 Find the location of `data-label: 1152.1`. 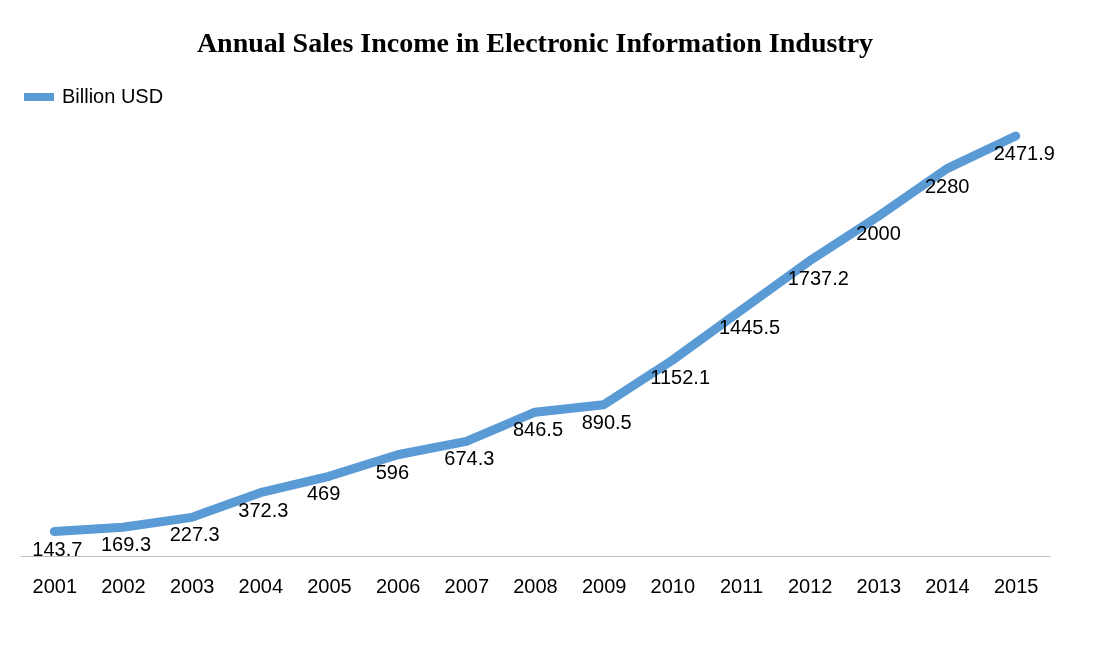

data-label: 1152.1 is located at coordinates (680, 377).